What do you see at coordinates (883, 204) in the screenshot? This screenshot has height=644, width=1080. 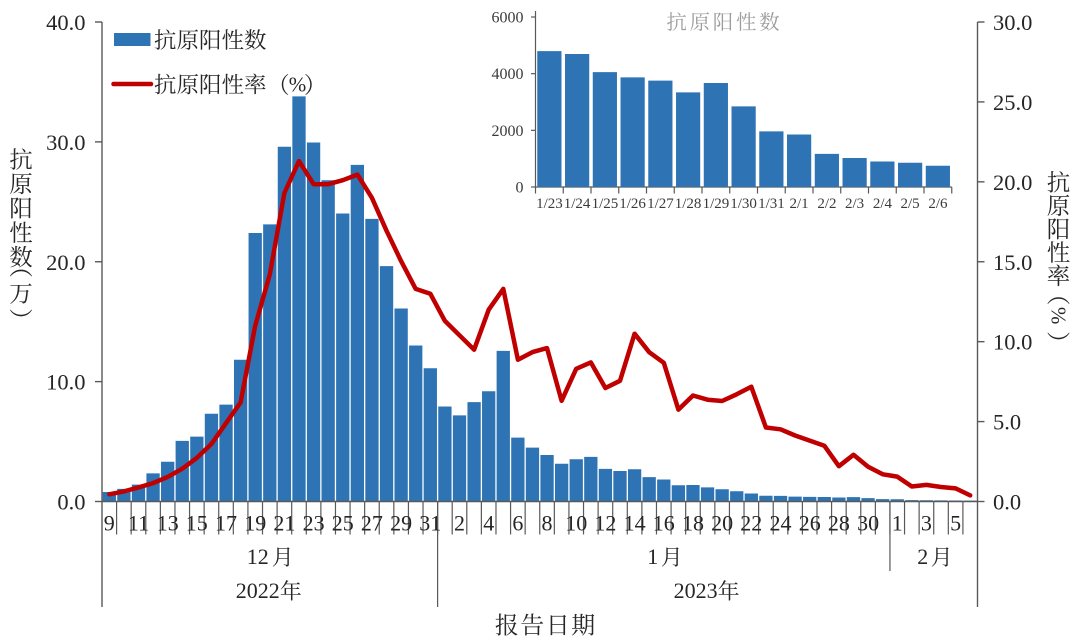 I see `svg-text: 2/4` at bounding box center [883, 204].